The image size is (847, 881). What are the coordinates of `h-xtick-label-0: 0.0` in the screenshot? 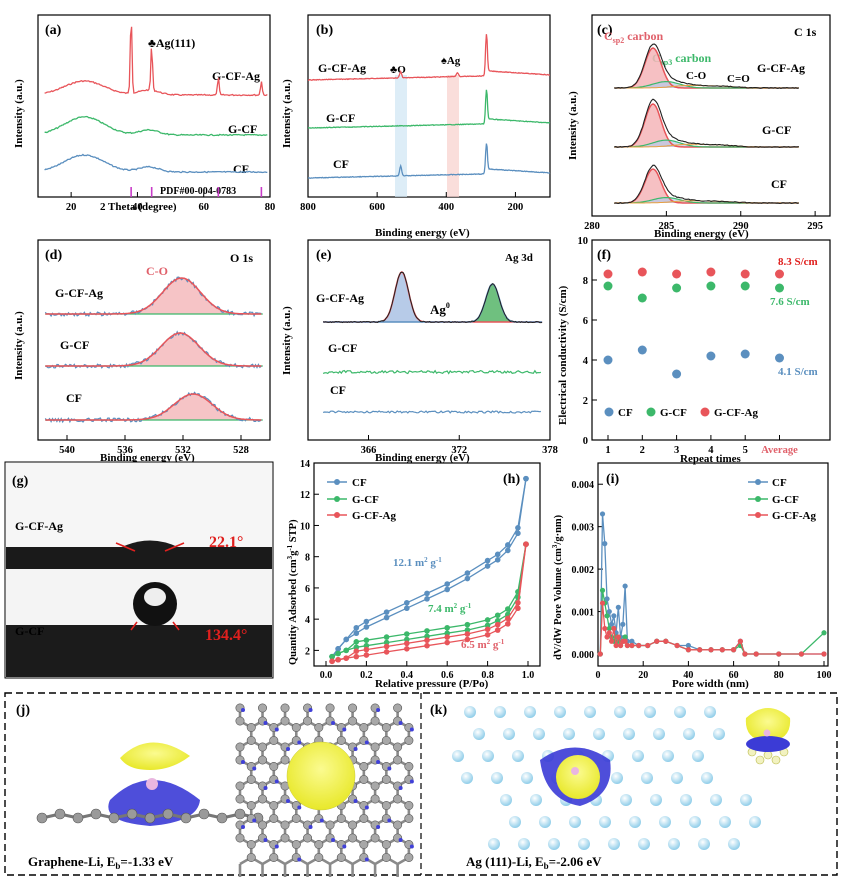 It's located at (326, 675).